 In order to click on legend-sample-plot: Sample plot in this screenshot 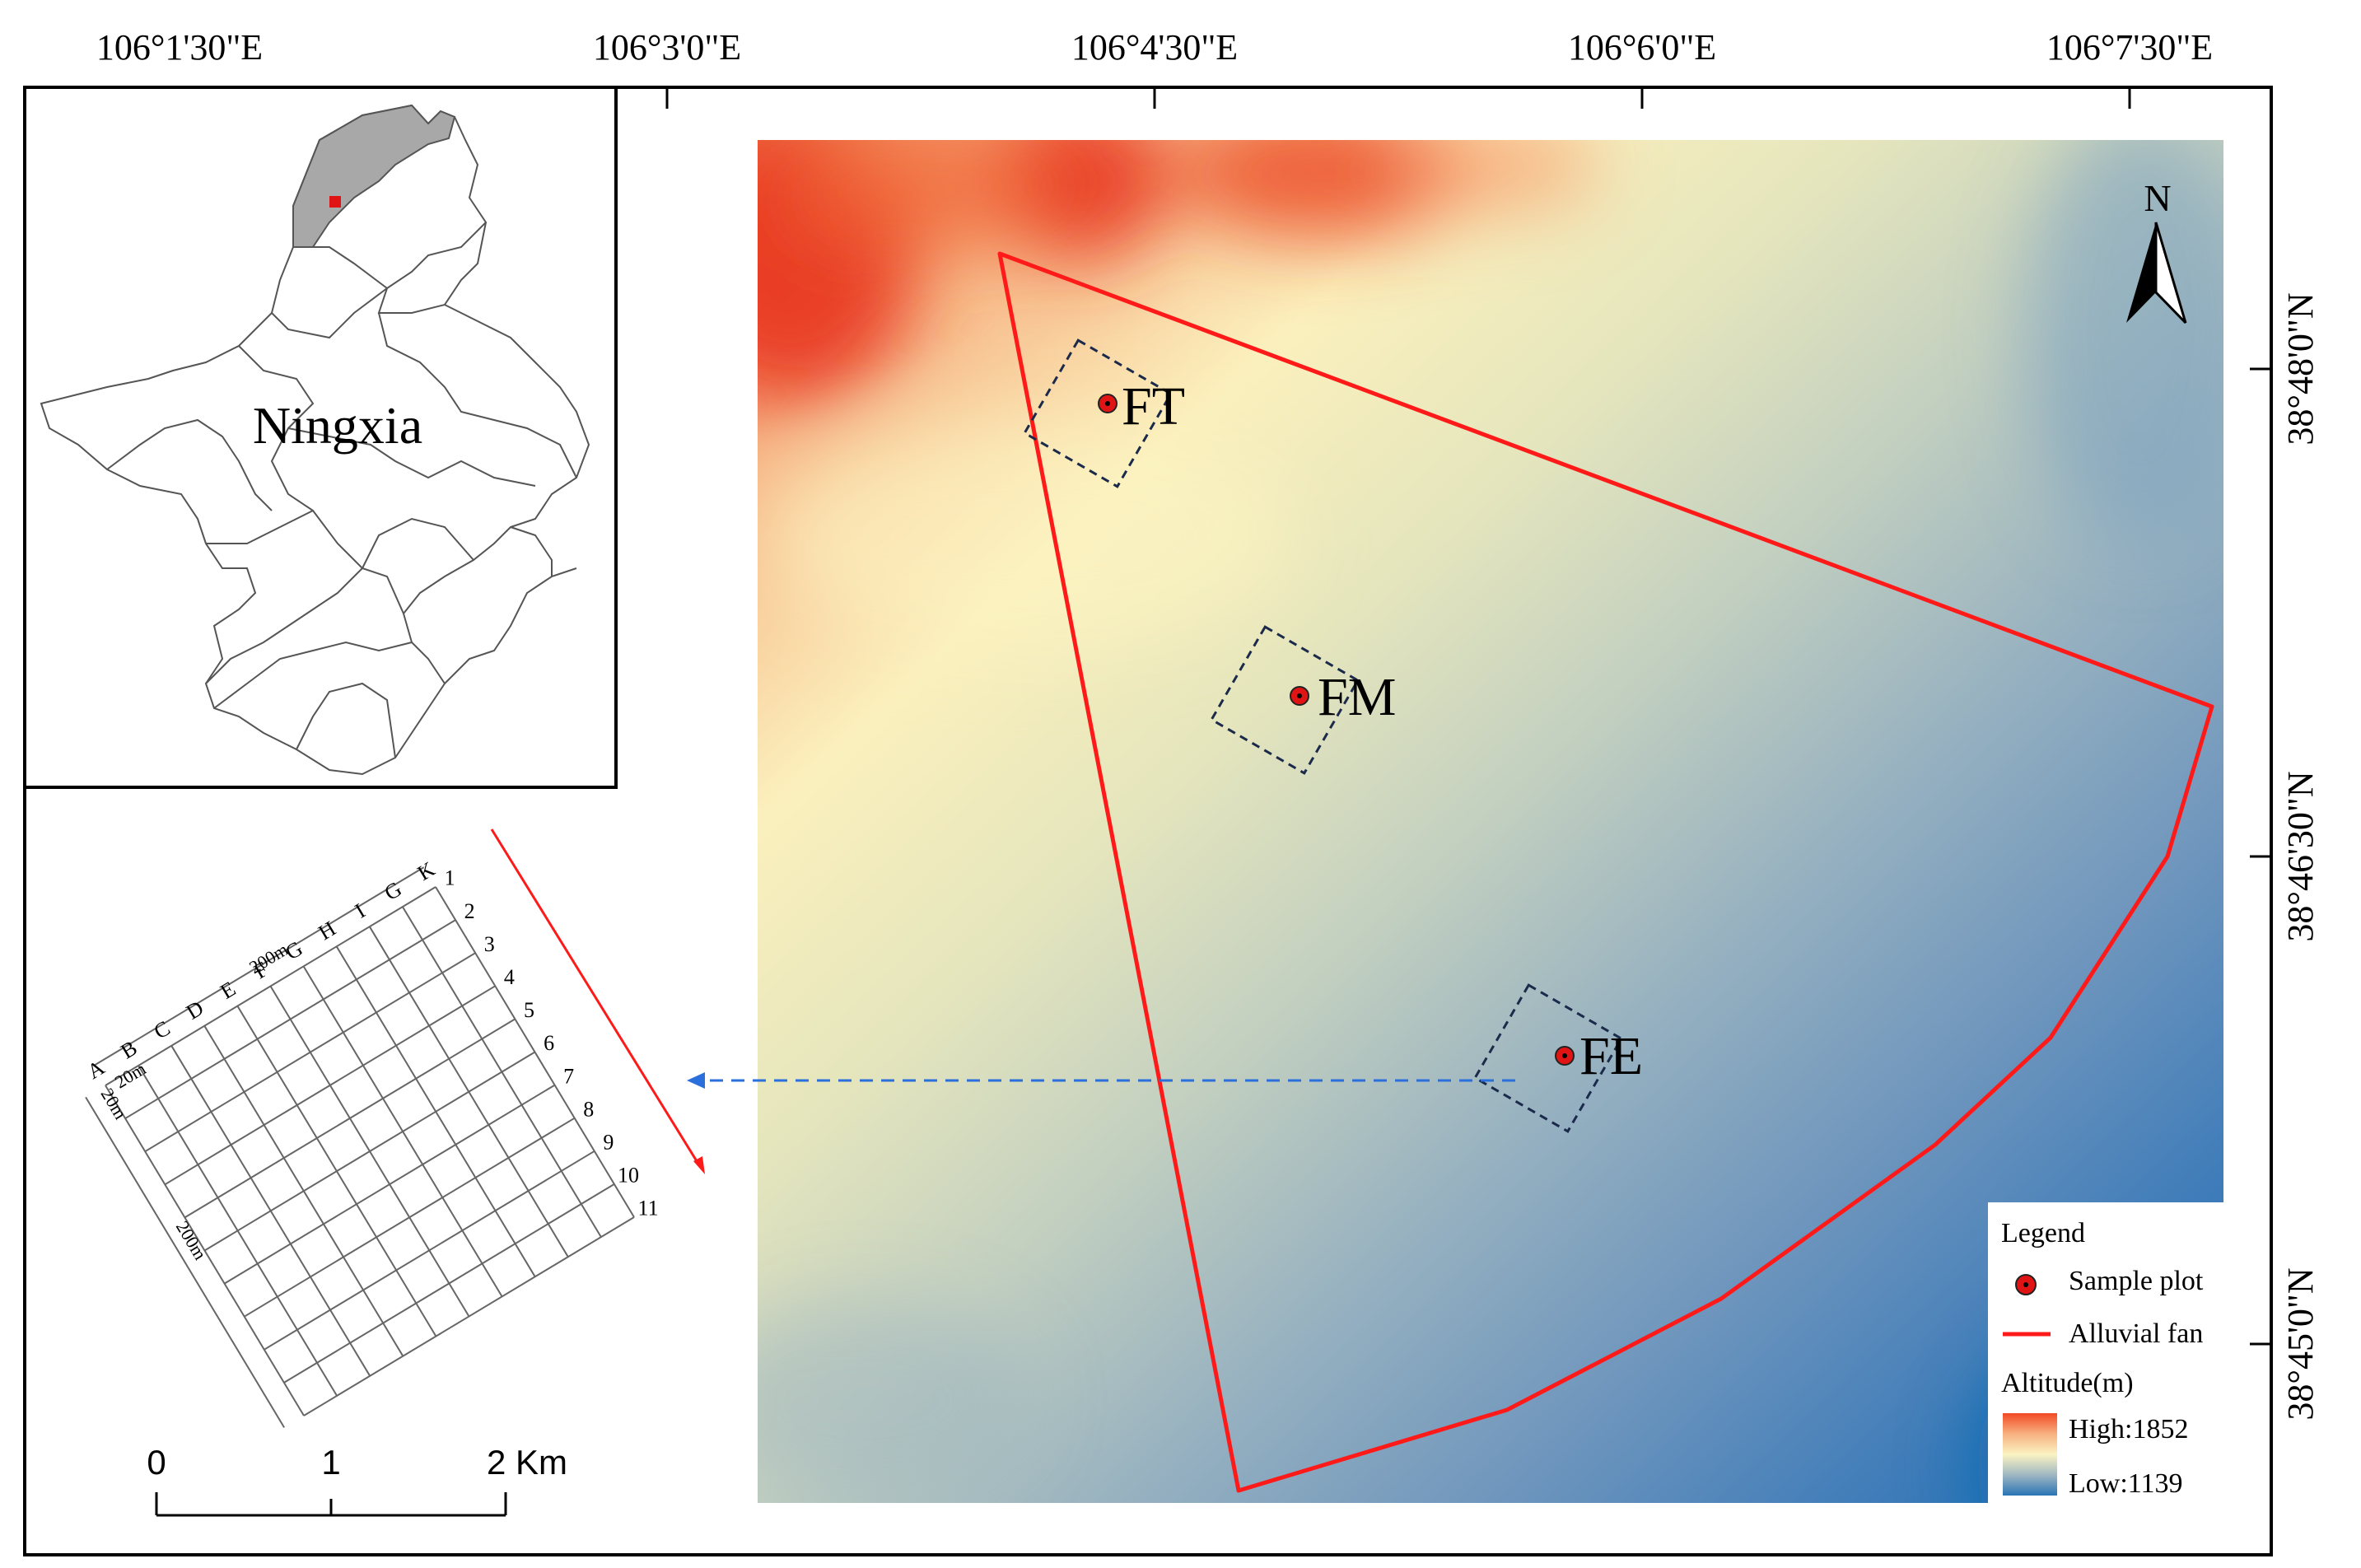, I will do `click(2136, 1281)`.